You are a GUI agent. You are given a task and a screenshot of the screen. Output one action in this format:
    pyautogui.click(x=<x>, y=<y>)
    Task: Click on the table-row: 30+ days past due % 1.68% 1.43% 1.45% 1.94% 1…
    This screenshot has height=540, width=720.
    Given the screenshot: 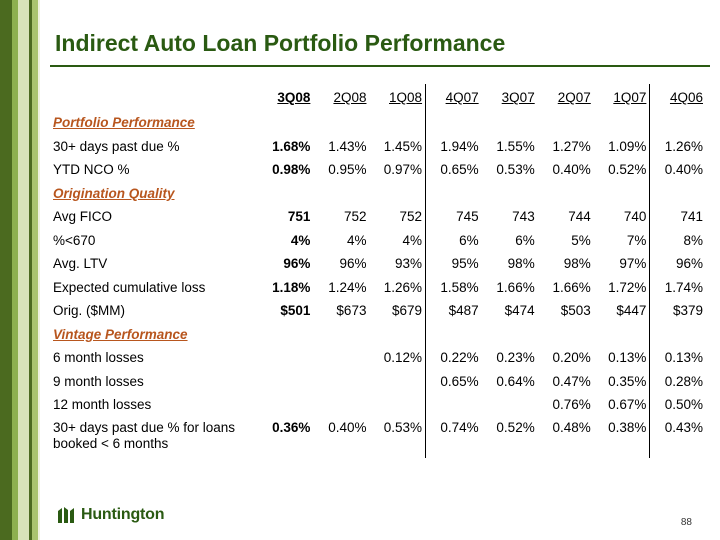 What is the action you would take?
    pyautogui.click(x=379, y=146)
    